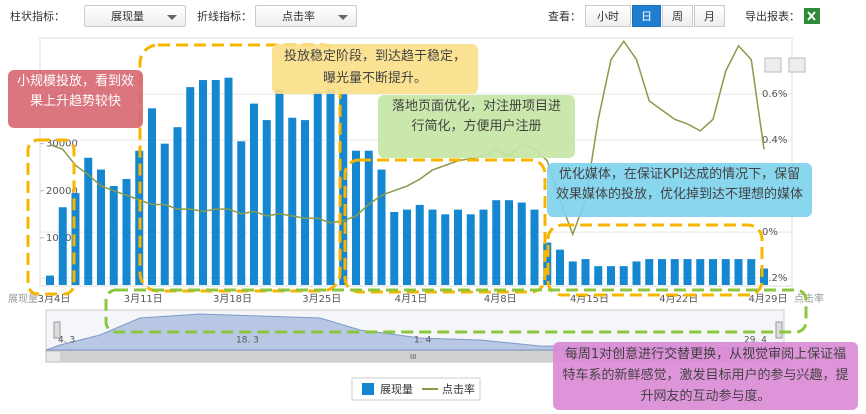 Image resolution: width=866 pixels, height=414 pixels. Describe the element at coordinates (37, 16) in the screenshot. I see `bar-metric-label: 柱状指标：` at that location.